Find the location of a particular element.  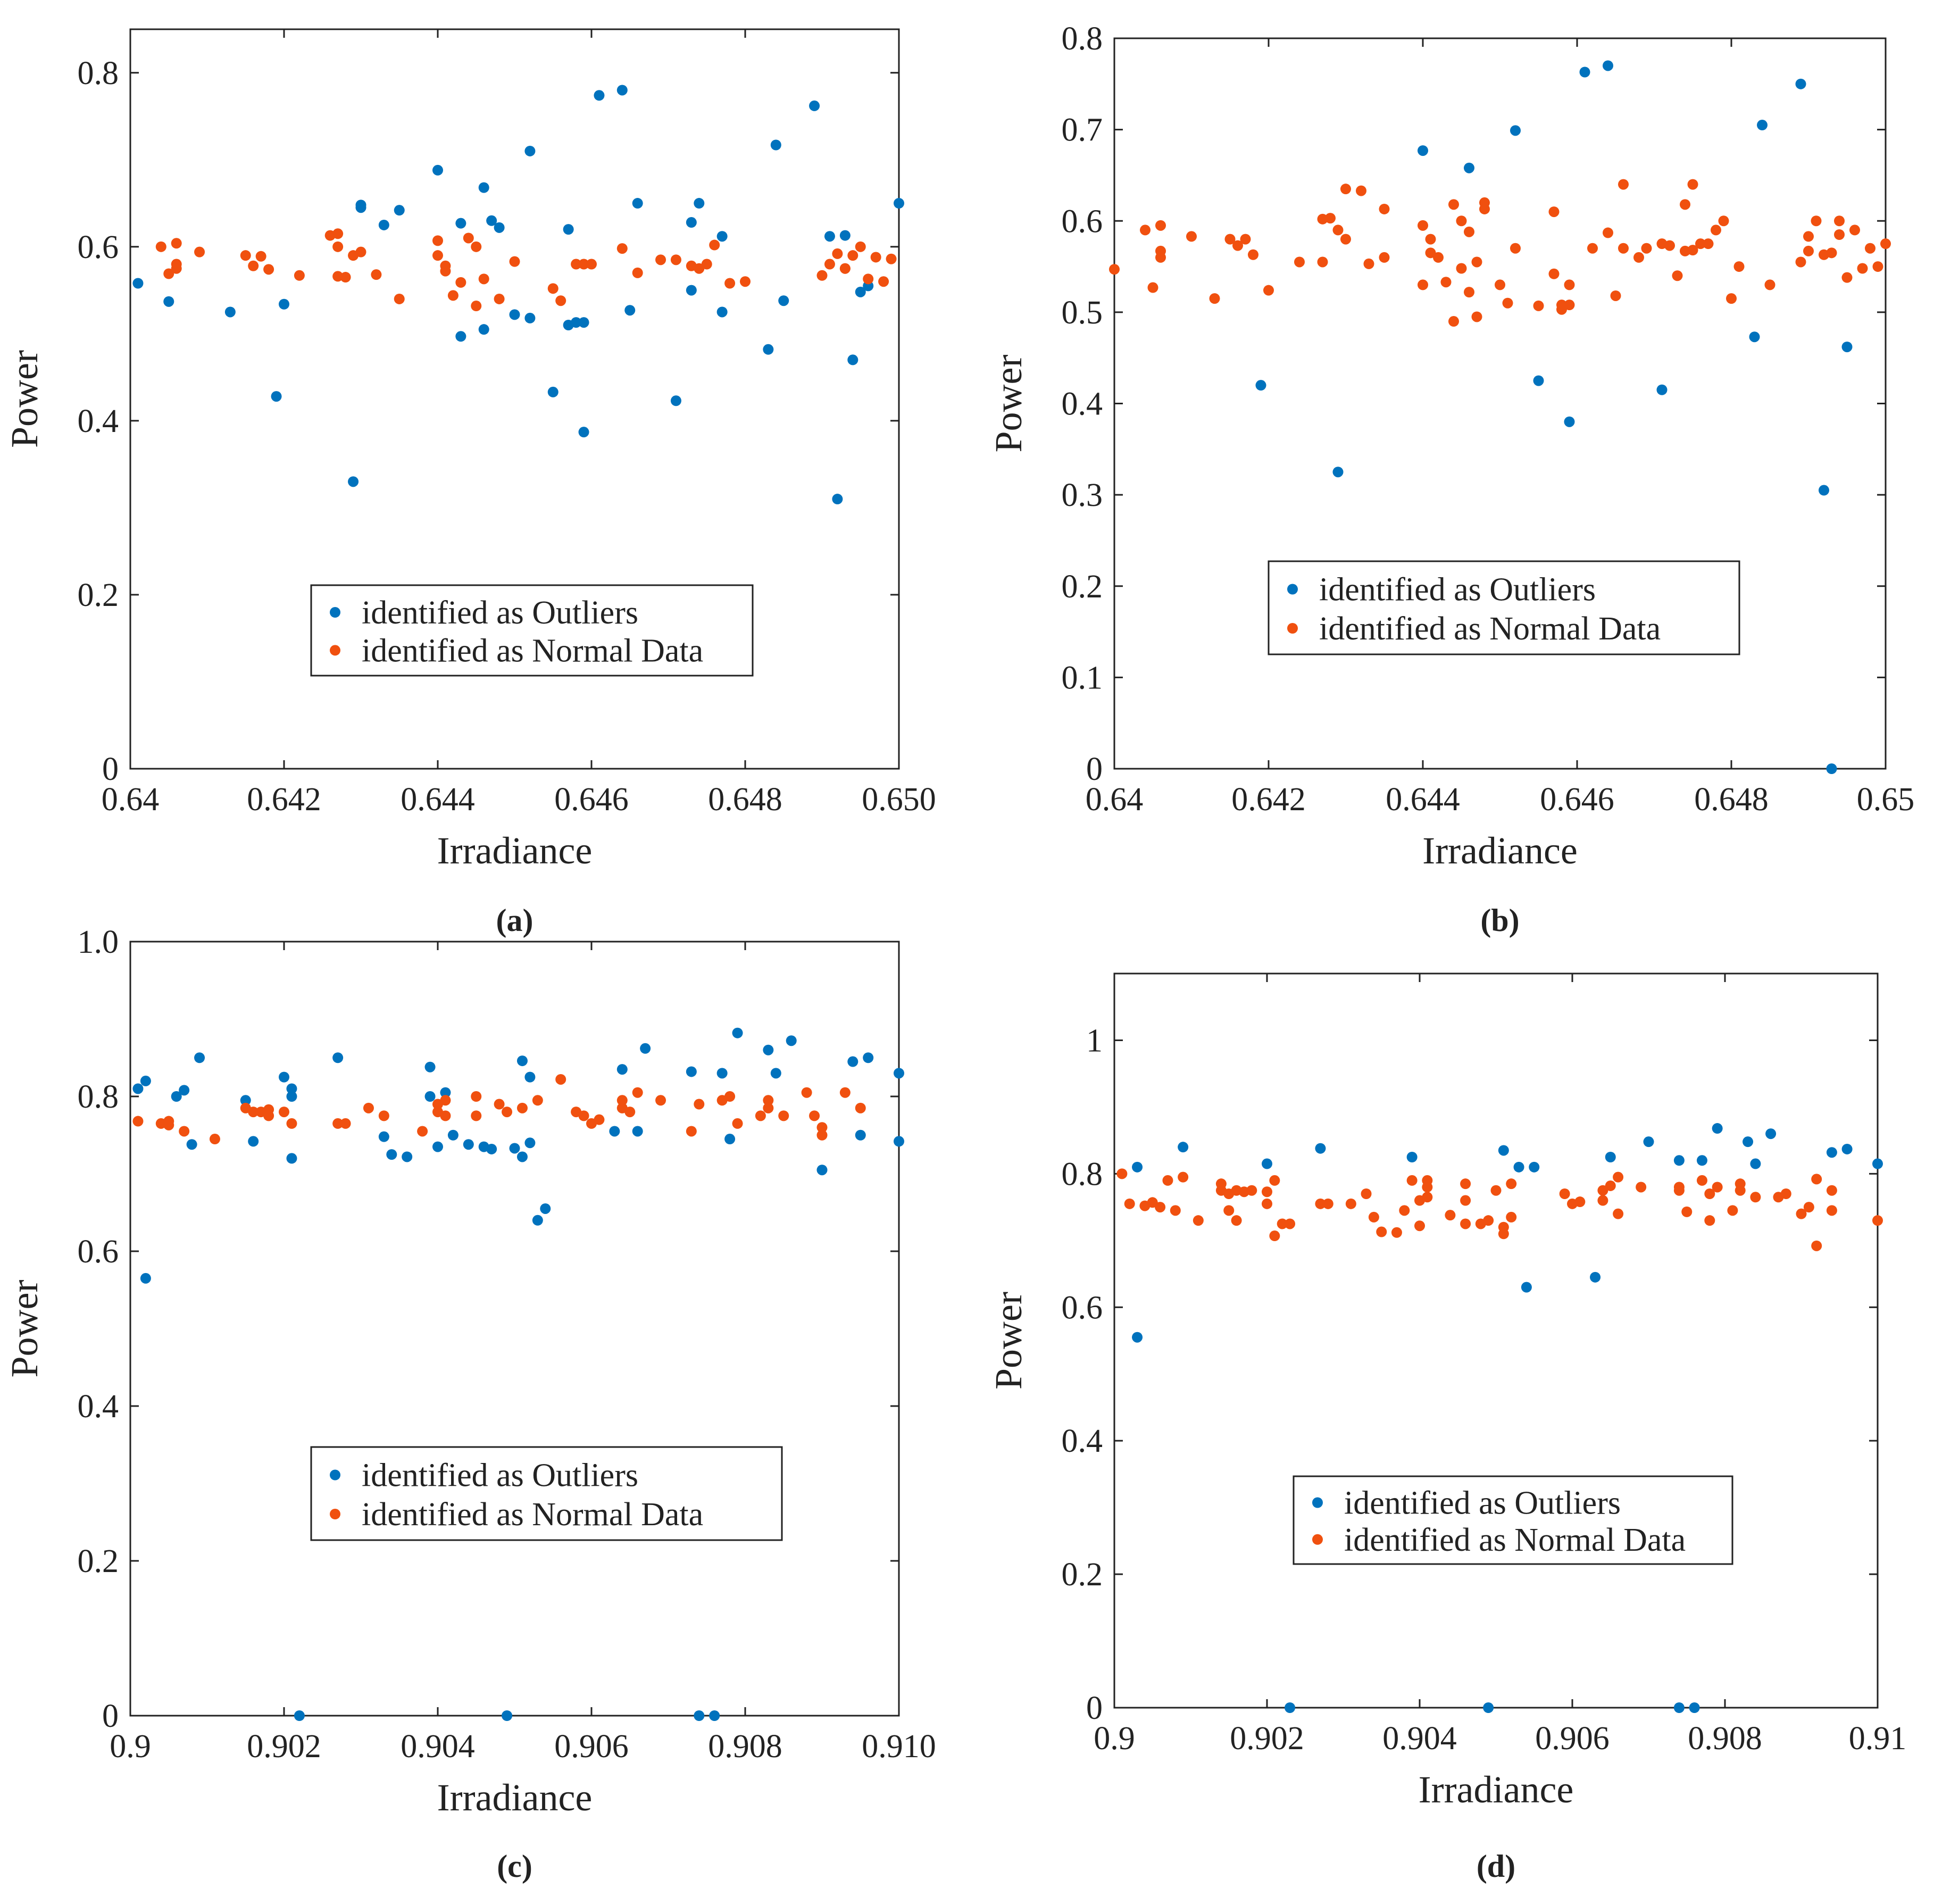

legend-box is located at coordinates (1504, 607).